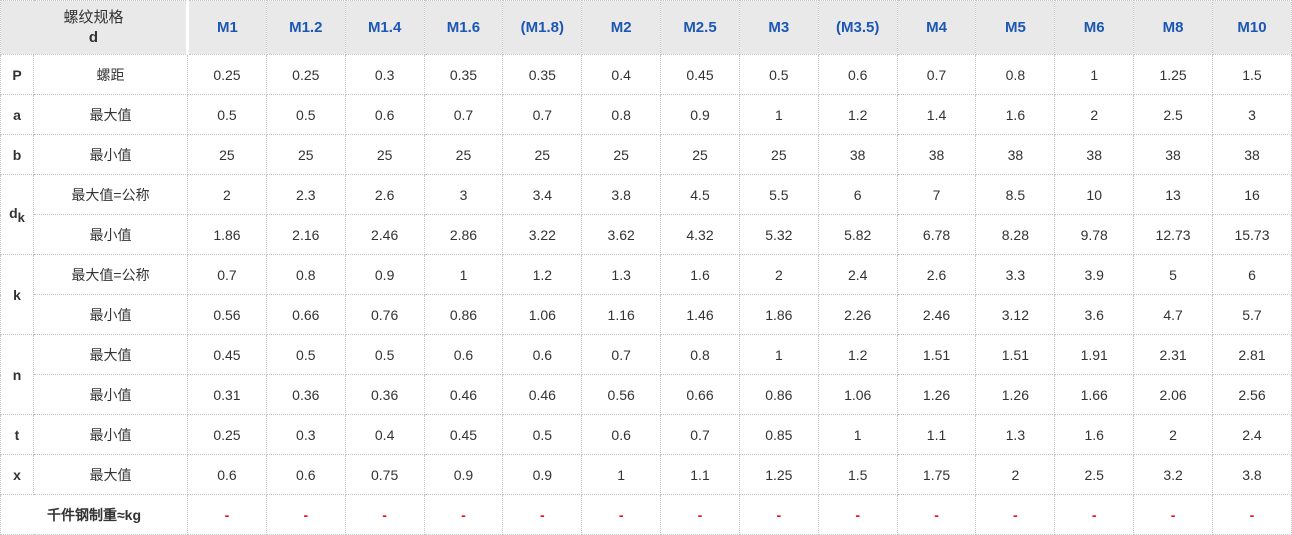  What do you see at coordinates (384, 74) in the screenshot?
I see `value-cell: 0.3` at bounding box center [384, 74].